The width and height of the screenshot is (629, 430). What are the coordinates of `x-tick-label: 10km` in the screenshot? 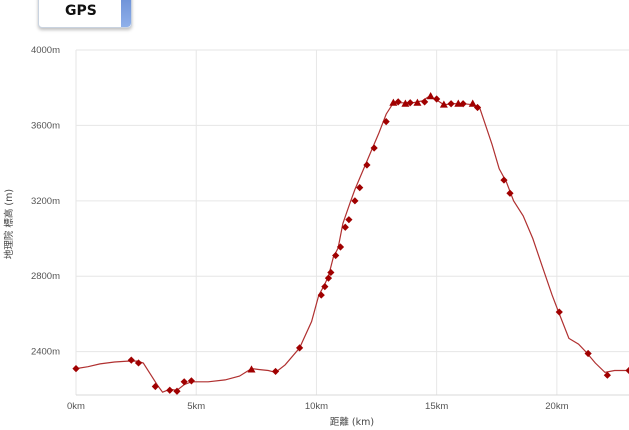 It's located at (316, 406).